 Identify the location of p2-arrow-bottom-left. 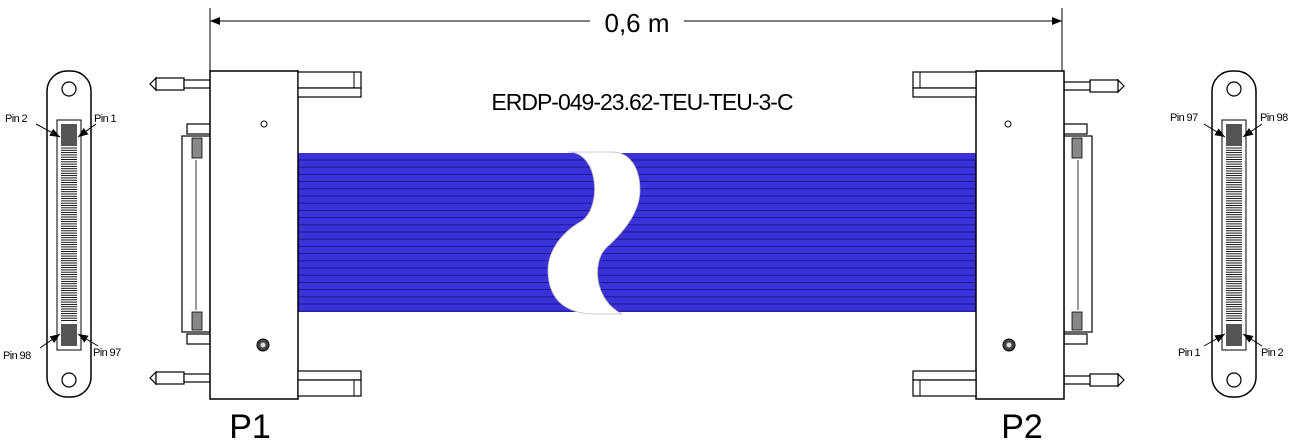
(1214, 340).